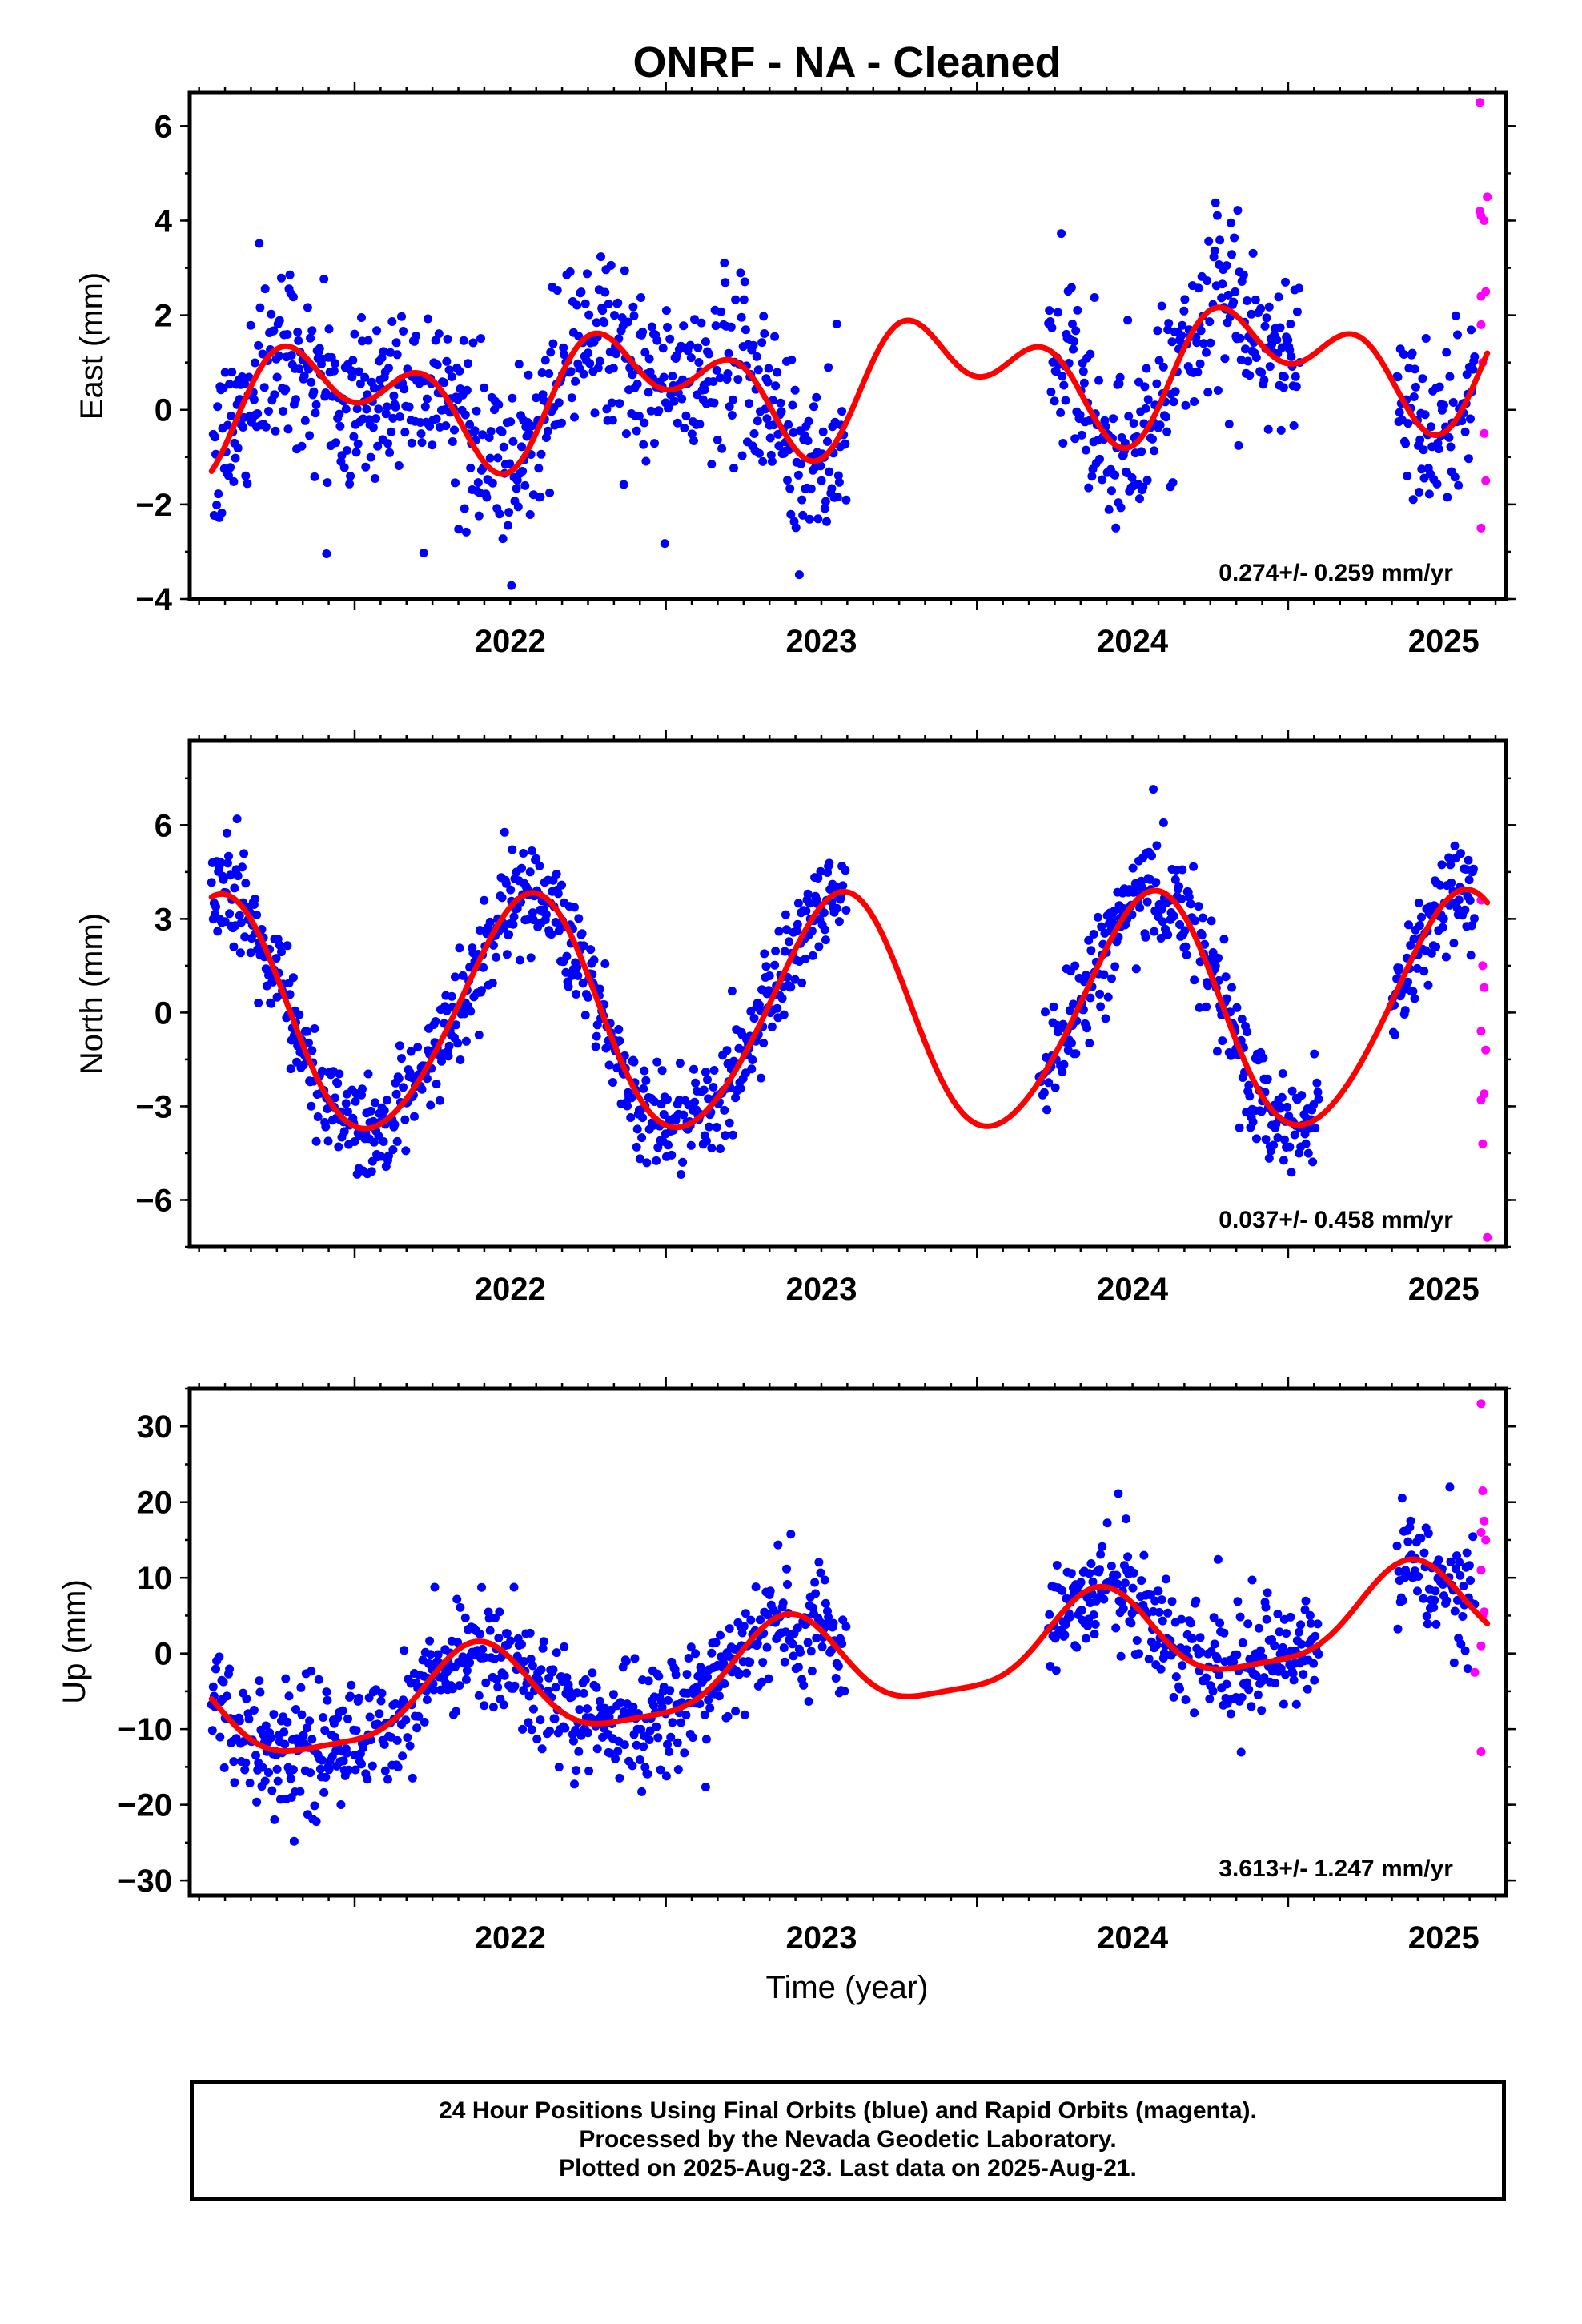 This screenshot has height=2324, width=1582. I want to click on y-tick-label: 6, so click(164, 126).